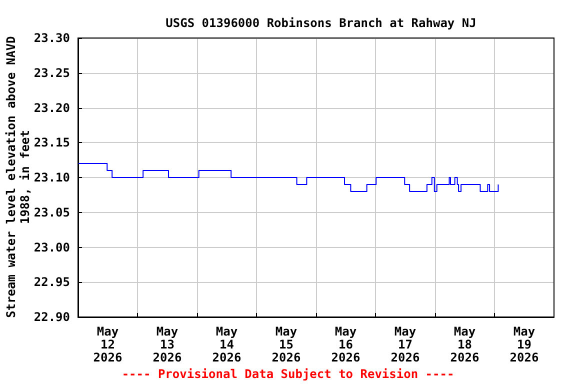 The width and height of the screenshot is (576, 384). Describe the element at coordinates (52, 107) in the screenshot. I see `y-tick-label: 23.20` at that location.